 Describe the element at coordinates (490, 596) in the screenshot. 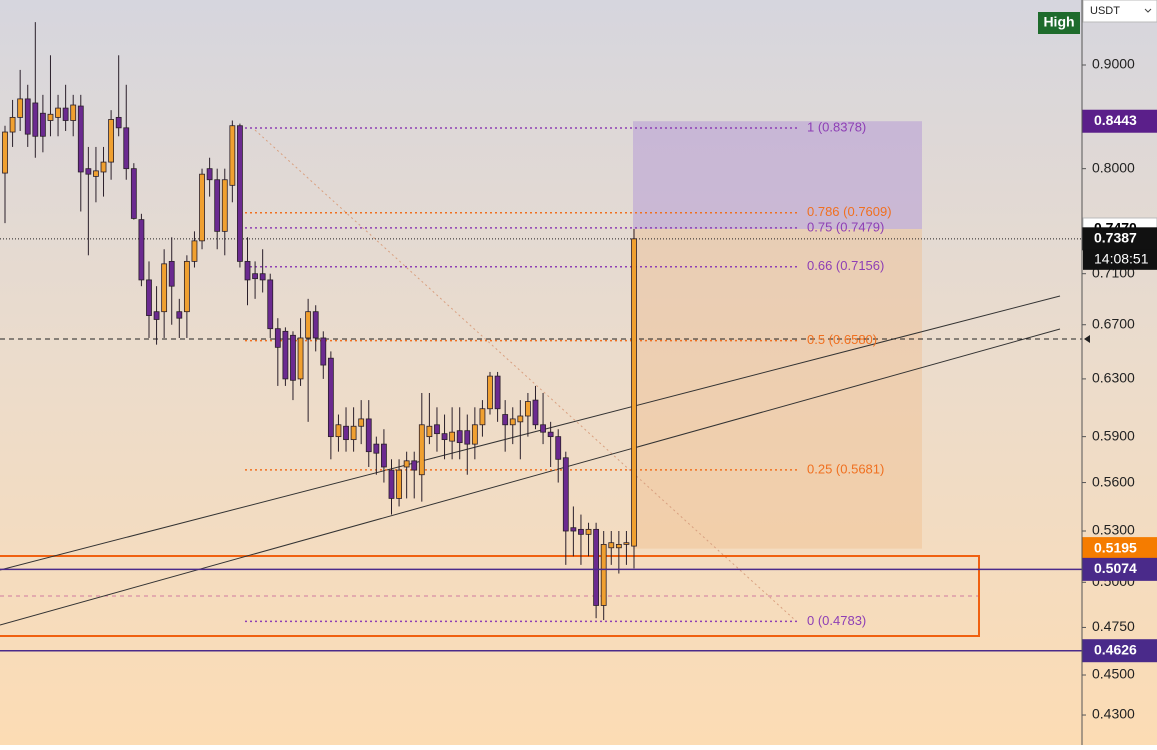

I see `support-zone` at that location.